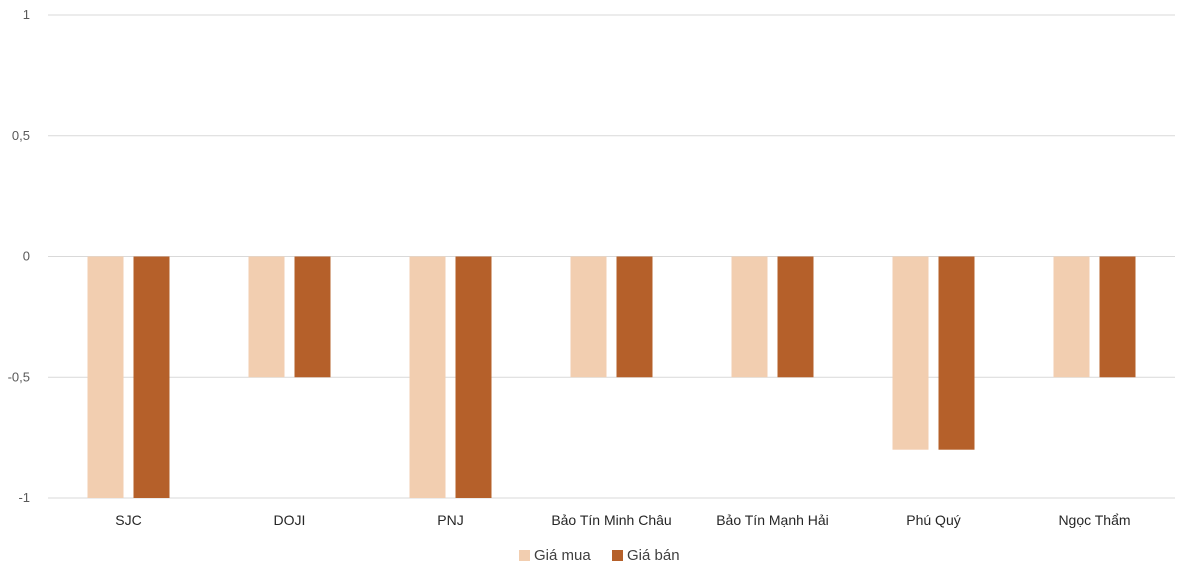 This screenshot has width=1200, height=581. I want to click on legend-label: Giá bán, so click(653, 555).